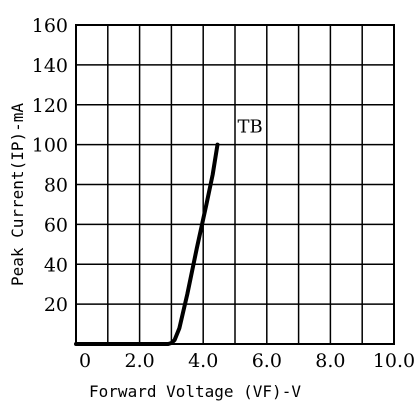  Describe the element at coordinates (50, 106) in the screenshot. I see `y-tick-label: 120` at that location.